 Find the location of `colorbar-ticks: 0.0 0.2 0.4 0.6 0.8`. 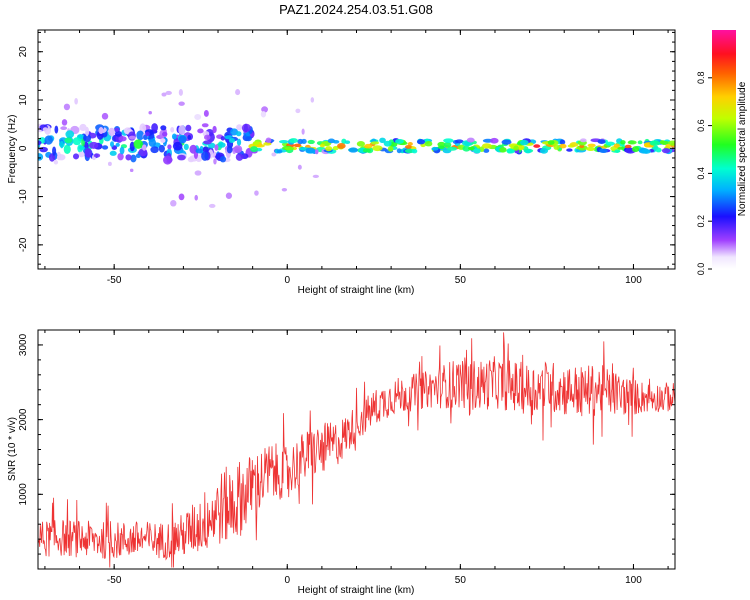

colorbar-ticks: 0.0 0.2 0.4 0.6 0.8 is located at coordinates (704, 174).